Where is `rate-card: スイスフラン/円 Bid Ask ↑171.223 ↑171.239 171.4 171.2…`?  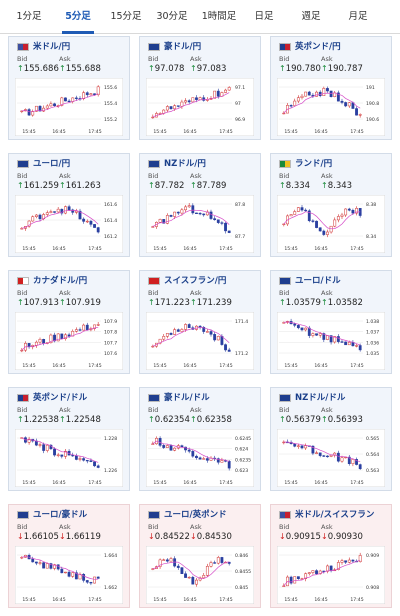
rate-card: スイスフラン/円 Bid Ask ↑171.223 ↑171.239 171.4 171.2… is located at coordinates (200, 322).